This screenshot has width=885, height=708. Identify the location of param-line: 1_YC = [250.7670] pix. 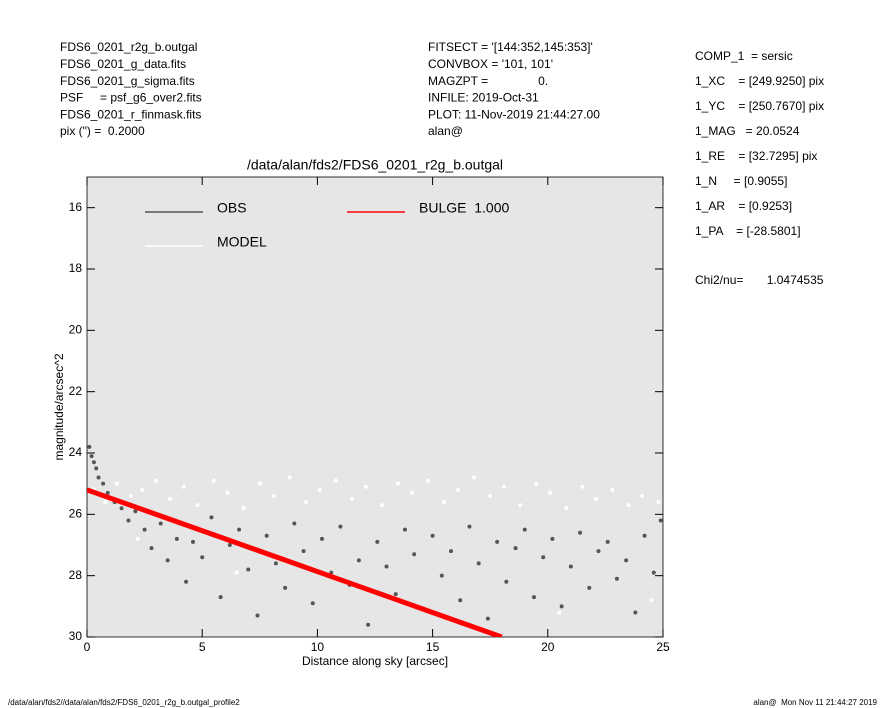
(759, 106).